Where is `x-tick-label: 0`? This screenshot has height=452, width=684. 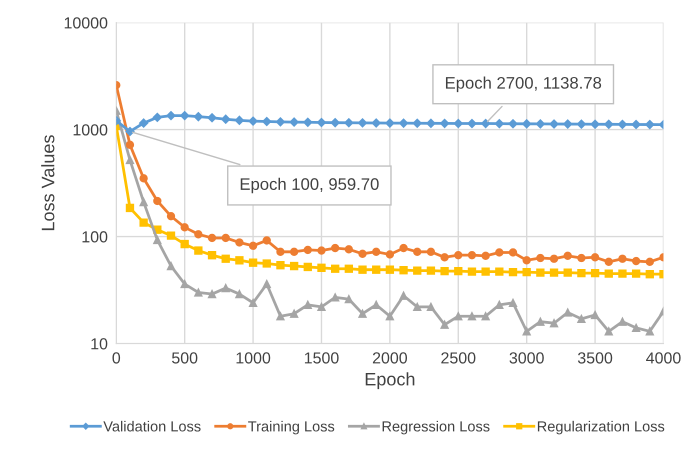 x-tick-label: 0 is located at coordinates (116, 358).